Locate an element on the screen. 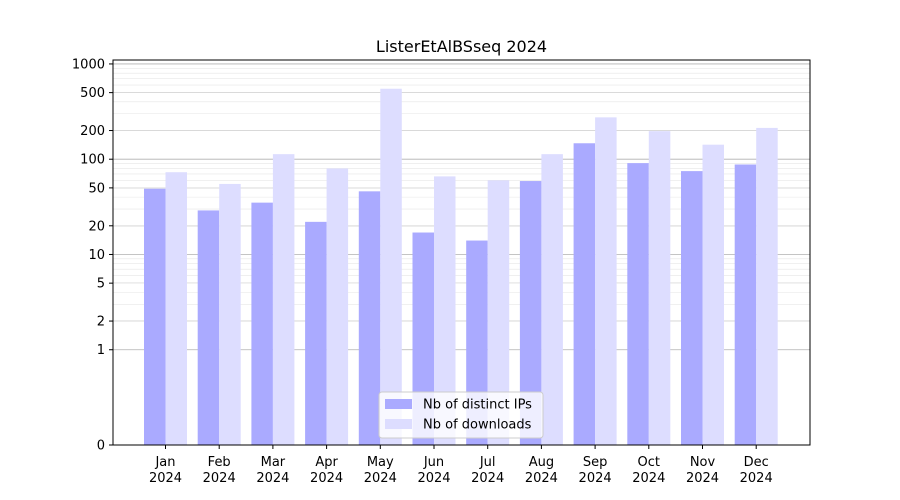 This screenshot has height=500, width=900. x-tick-label: May 2024 is located at coordinates (380, 470).